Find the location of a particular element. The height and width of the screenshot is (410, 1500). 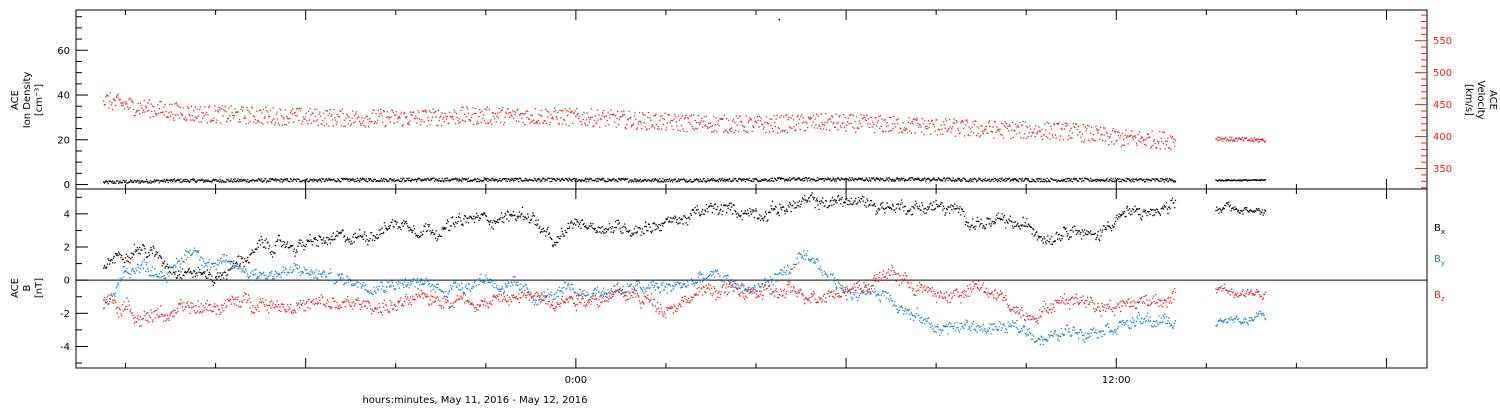

field-tick-label: -2 is located at coordinates (65, 314).